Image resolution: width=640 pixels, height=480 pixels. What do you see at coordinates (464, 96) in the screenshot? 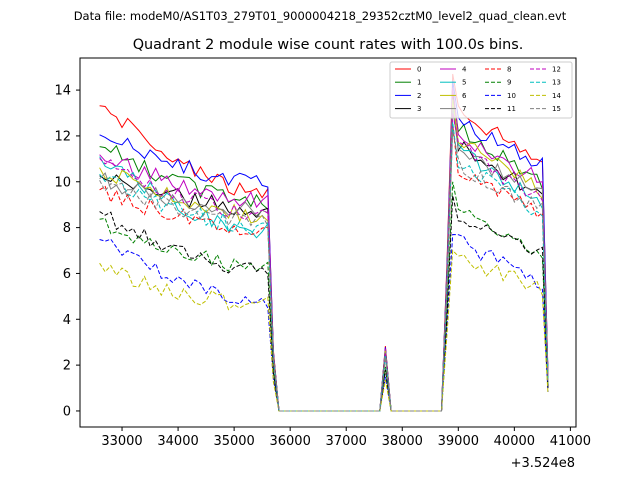
I see `legend-label-6: 6` at bounding box center [464, 96].